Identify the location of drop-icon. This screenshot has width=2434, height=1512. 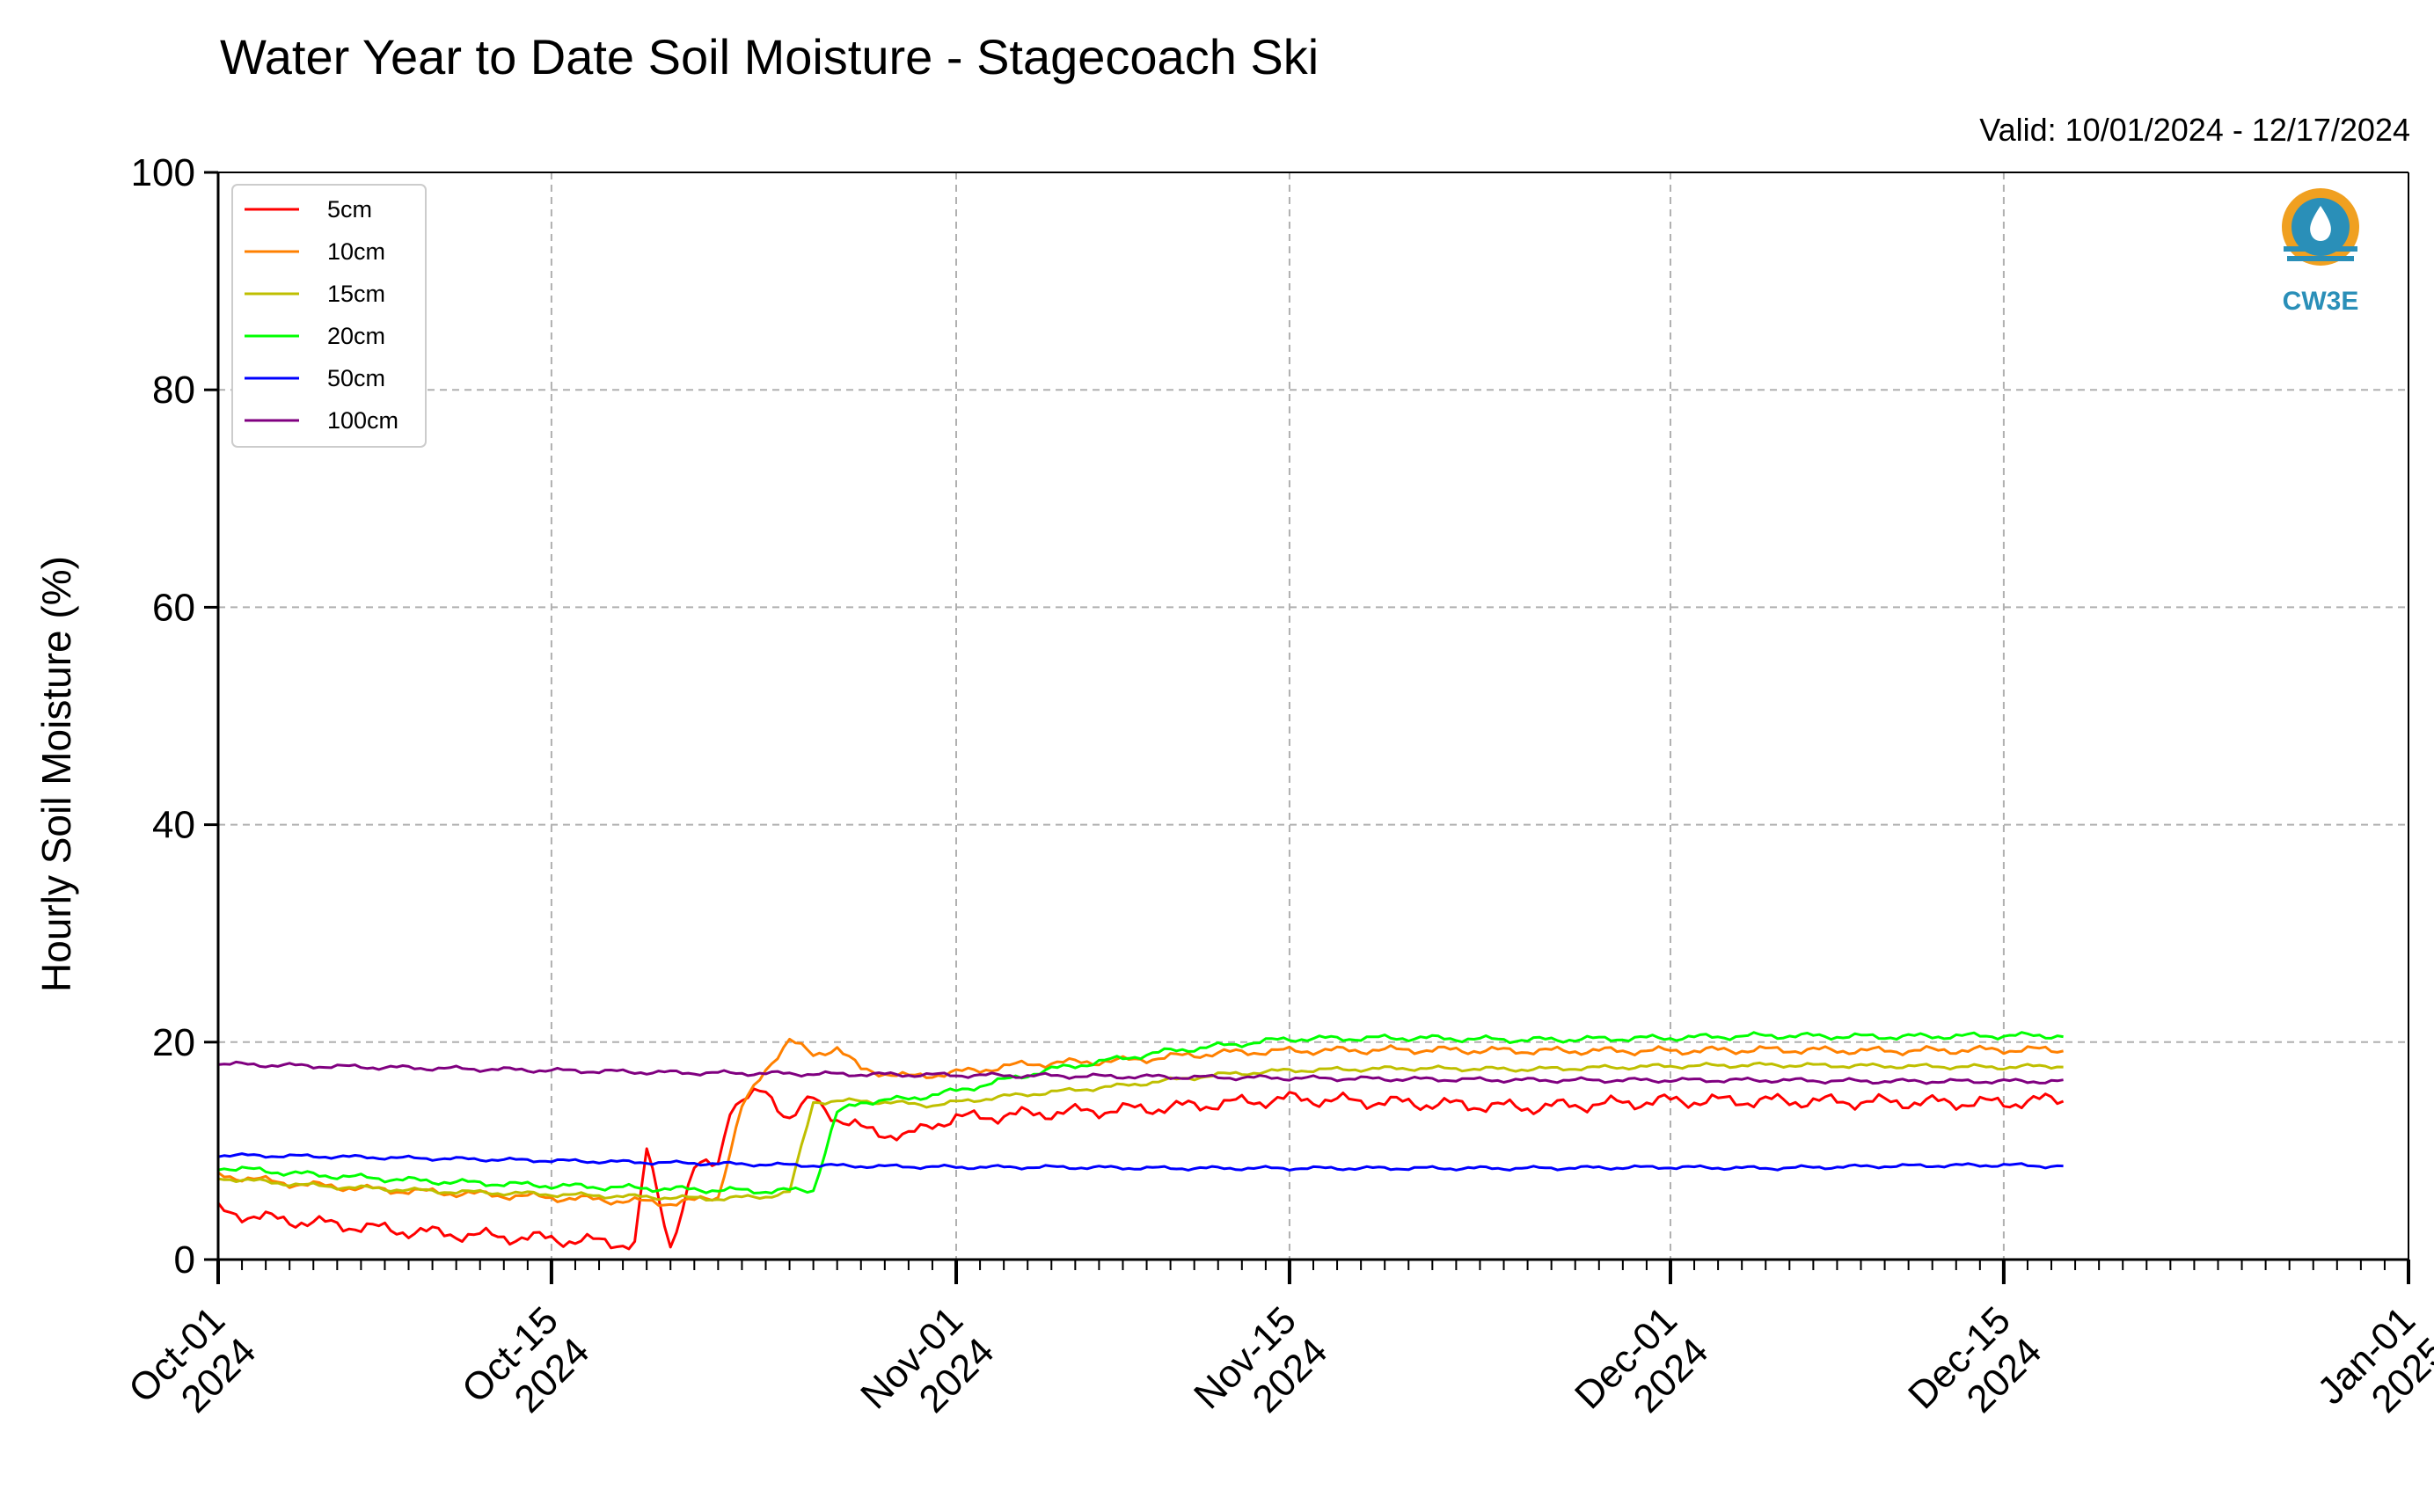
(2321, 223).